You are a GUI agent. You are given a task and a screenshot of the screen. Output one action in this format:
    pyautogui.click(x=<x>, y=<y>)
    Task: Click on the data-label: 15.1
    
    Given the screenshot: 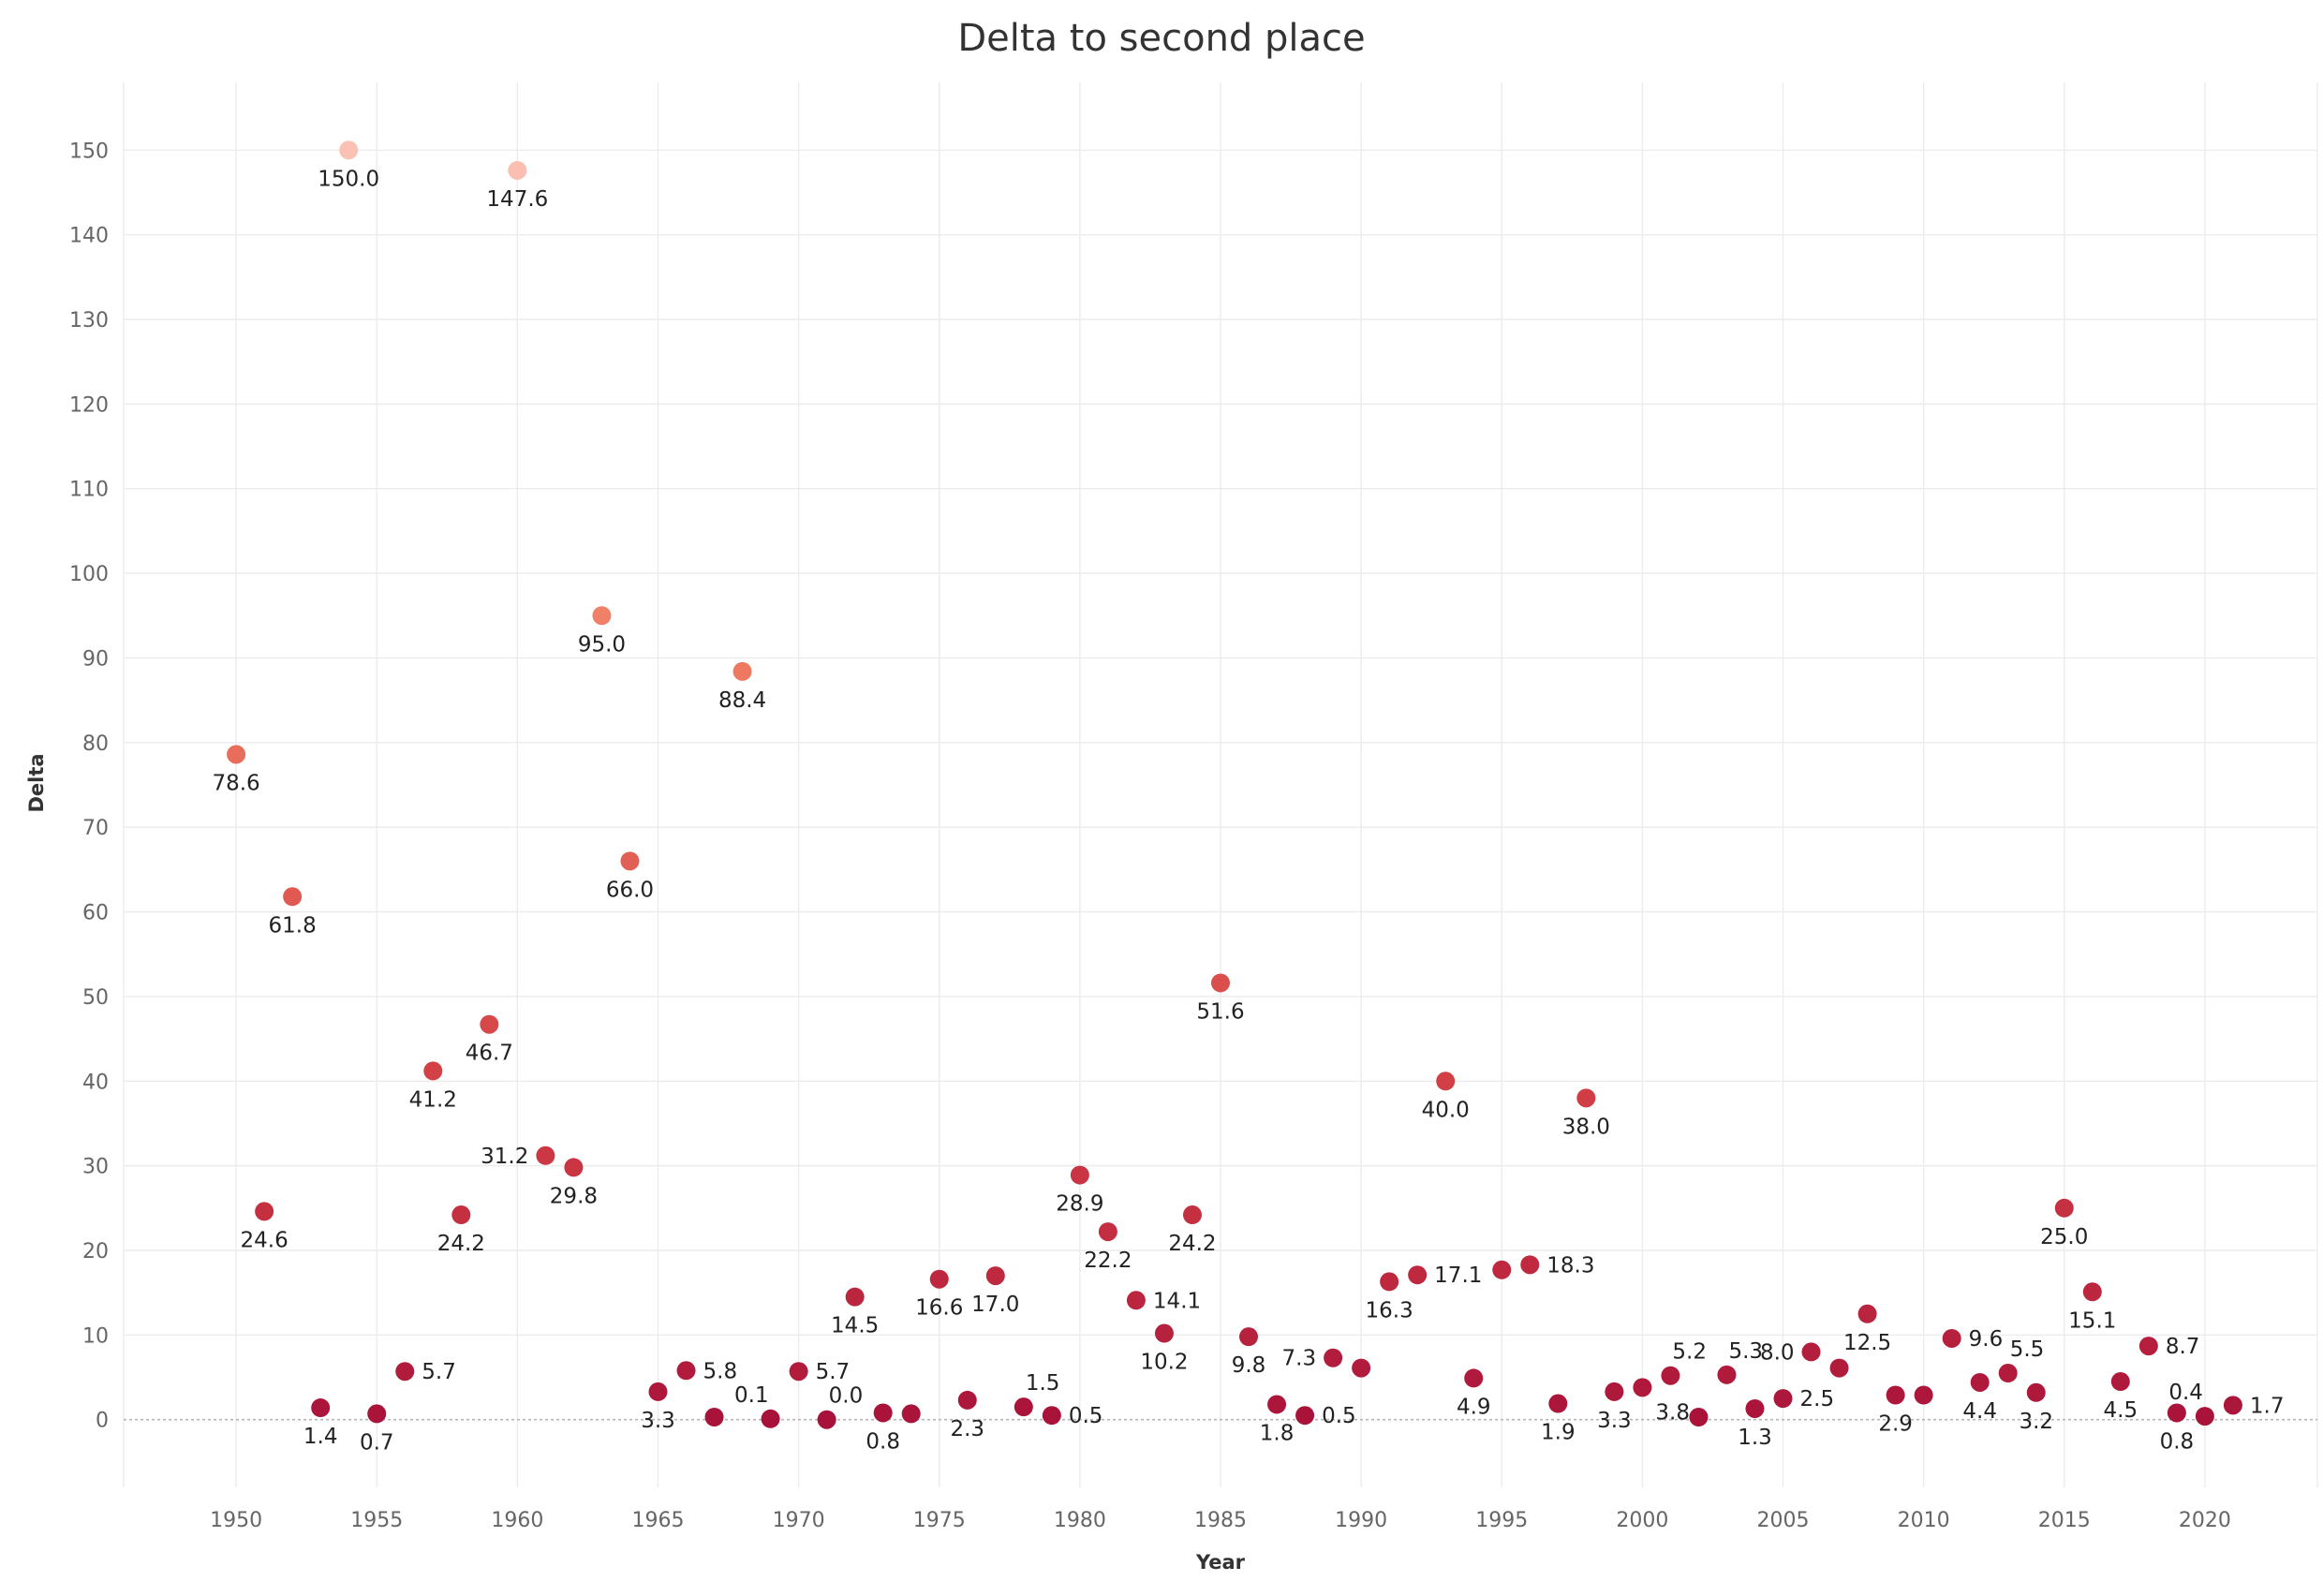 What is the action you would take?
    pyautogui.click(x=2092, y=1320)
    